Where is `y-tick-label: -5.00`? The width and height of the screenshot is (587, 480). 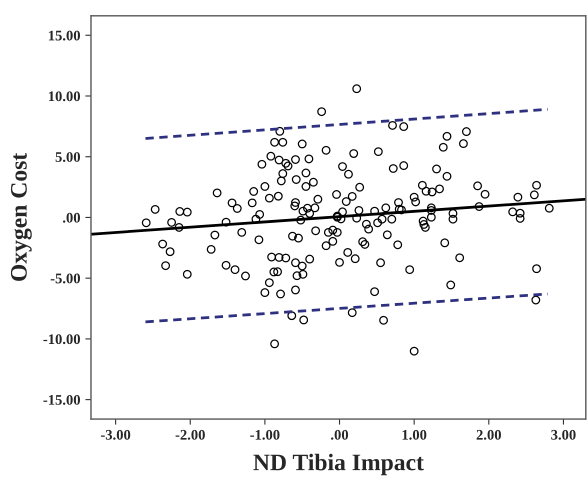
y-tick-label: -5.00 is located at coordinates (65, 279).